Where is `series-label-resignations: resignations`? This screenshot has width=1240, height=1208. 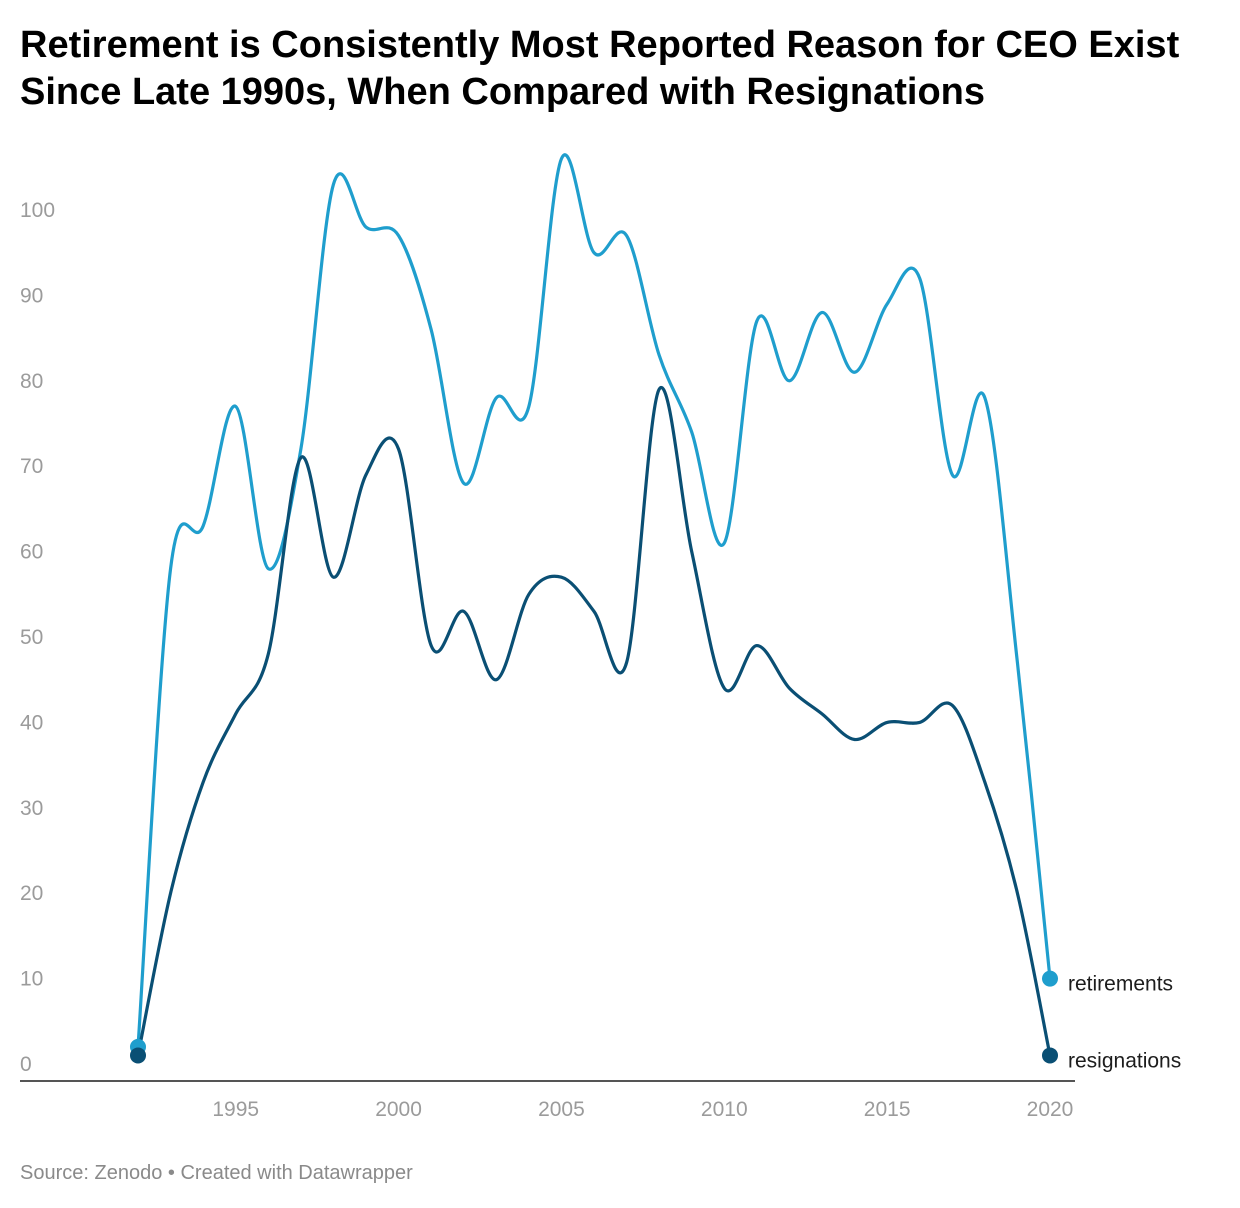
series-label-resignations: resignations is located at coordinates (1124, 1060).